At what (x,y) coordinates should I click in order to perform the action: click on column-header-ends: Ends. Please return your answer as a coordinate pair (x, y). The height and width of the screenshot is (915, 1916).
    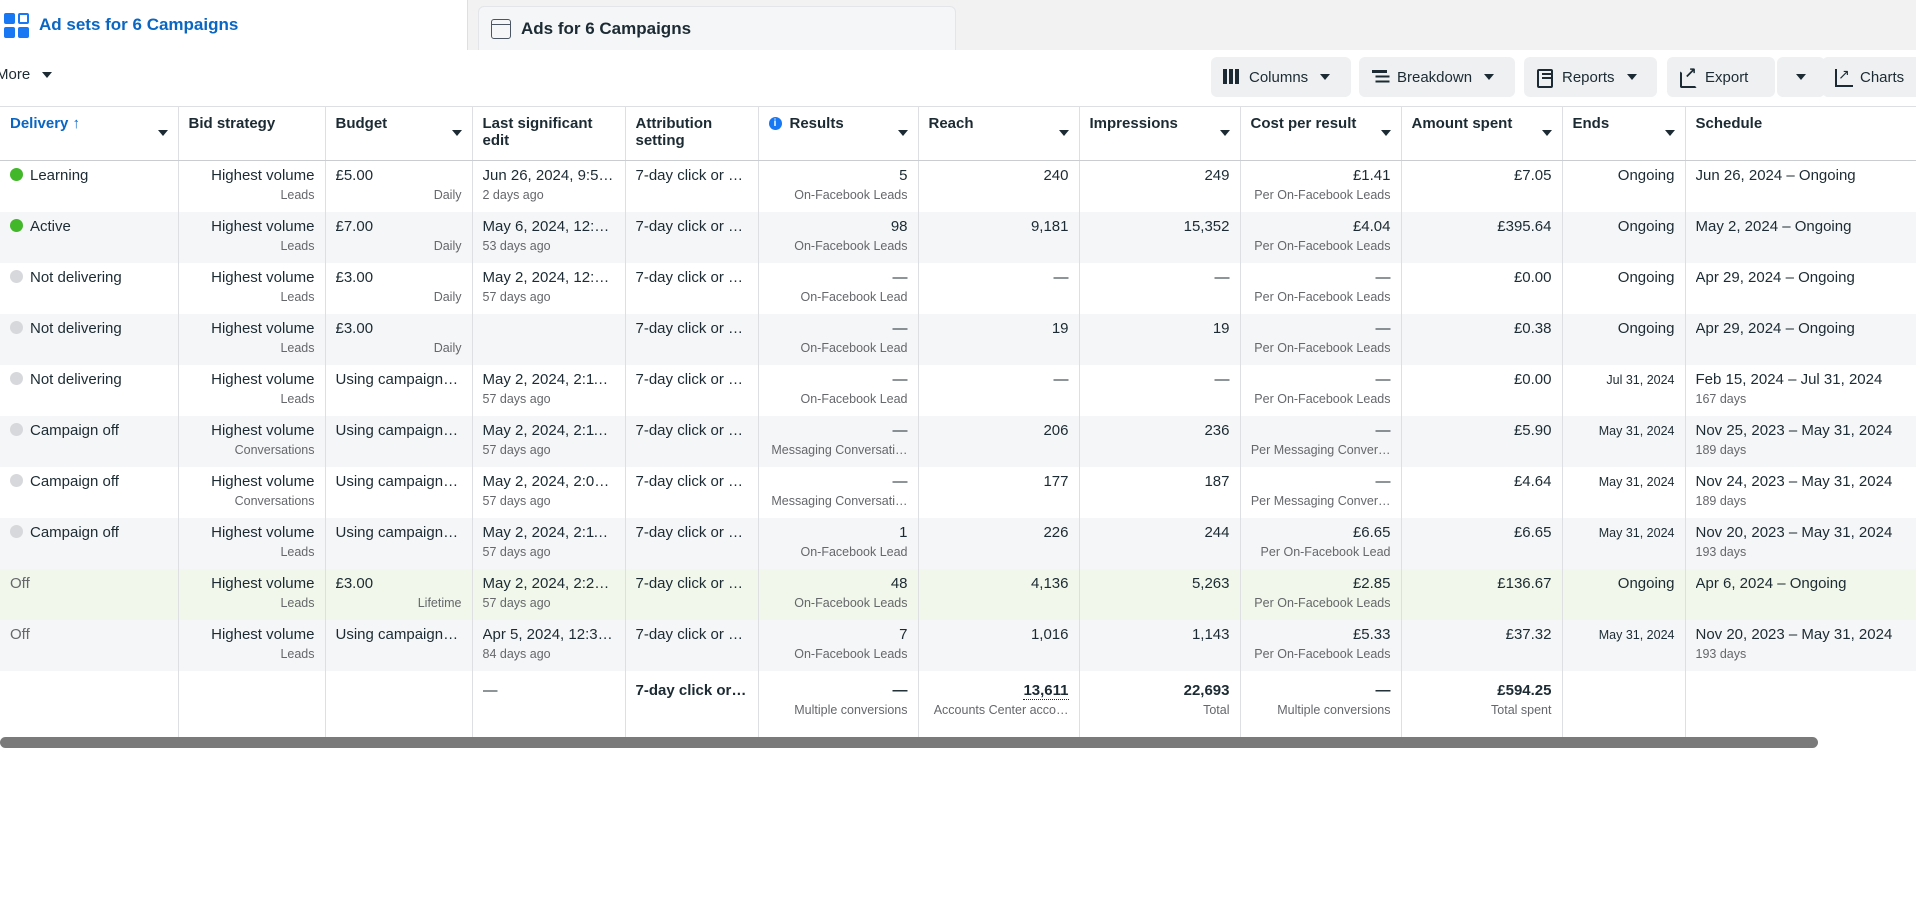
    Looking at the image, I should click on (1624, 133).